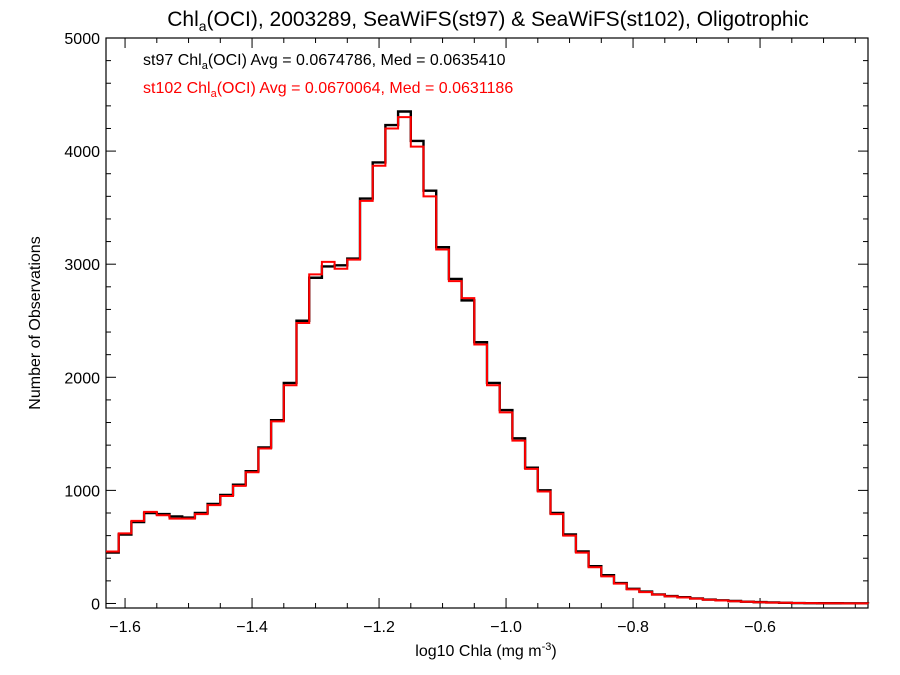 The image size is (900, 675). I want to click on y-tick-label: 2000, so click(82, 378).